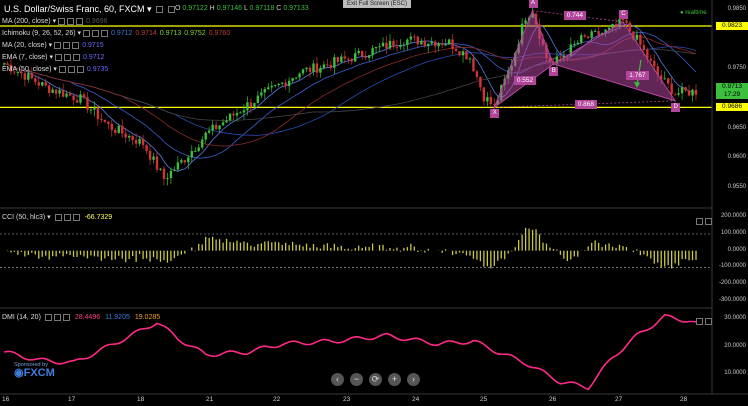 The height and width of the screenshot is (406, 748). Describe the element at coordinates (97, 21) in the screenshot. I see `indicator-value: 0.9696` at that location.